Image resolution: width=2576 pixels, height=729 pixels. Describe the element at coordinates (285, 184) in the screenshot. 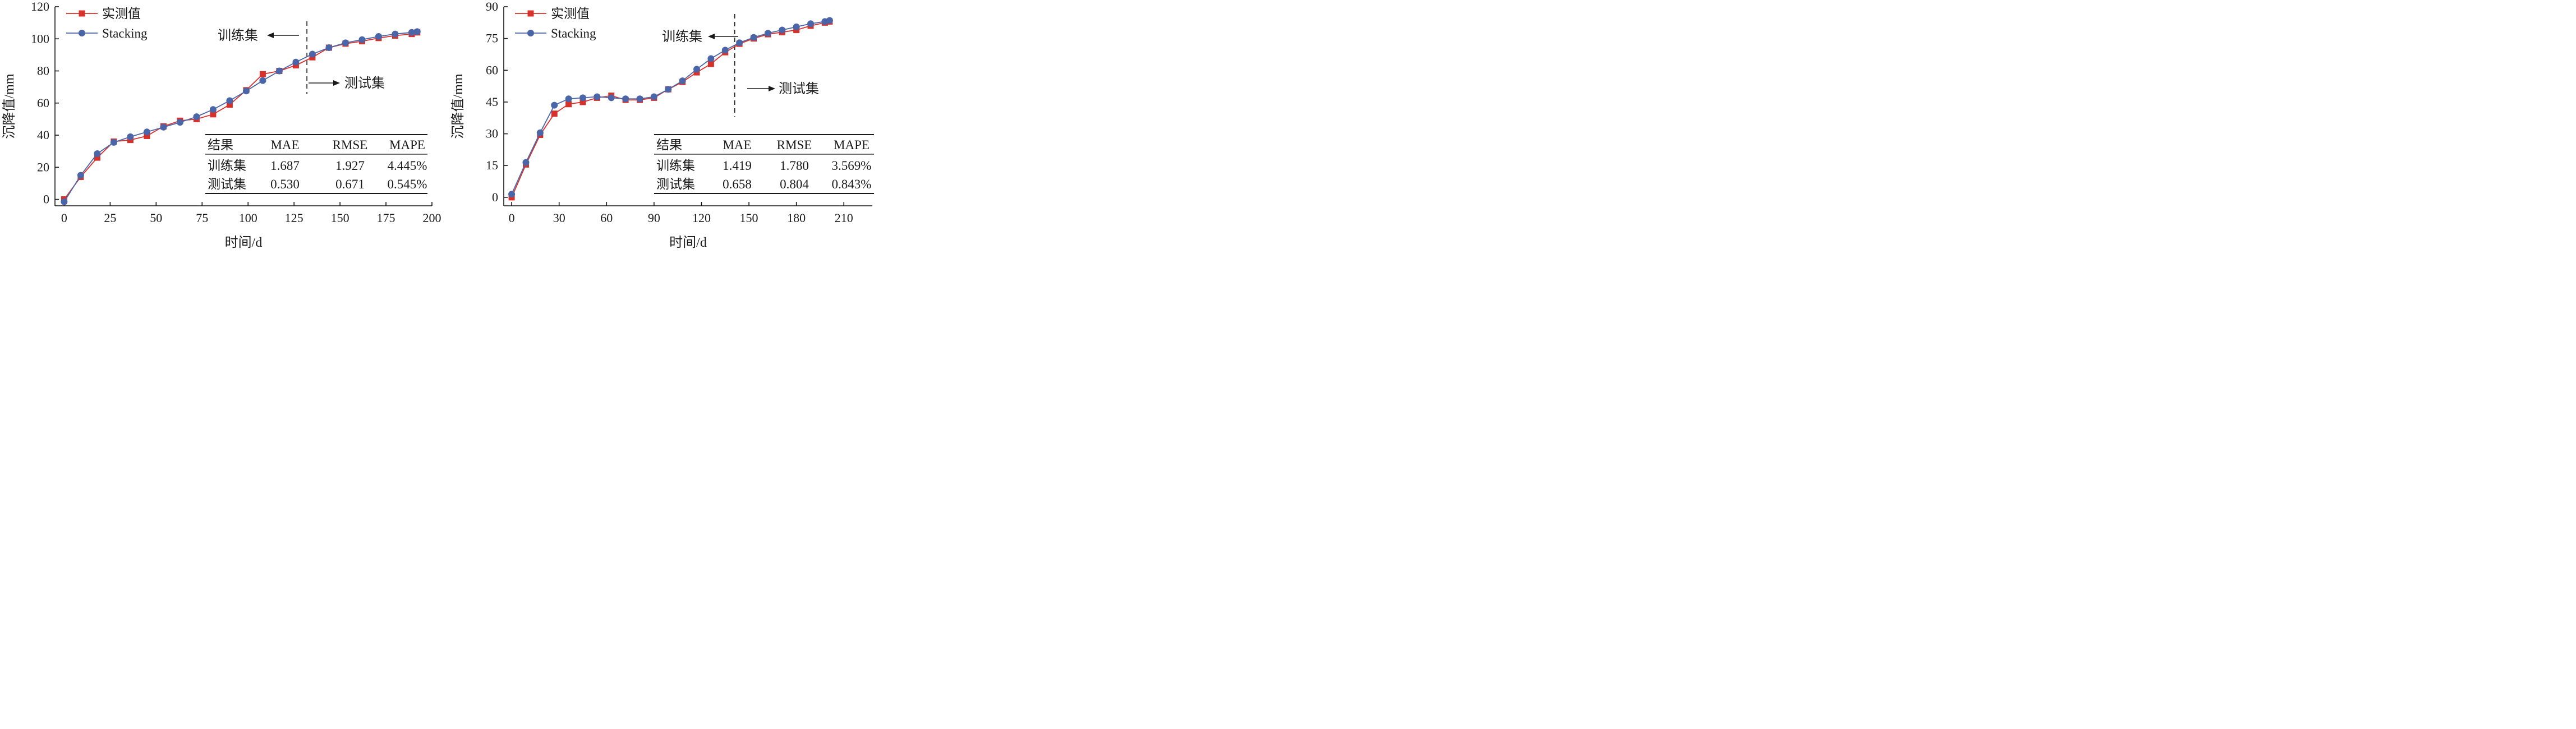

I see `table-cell: 0.530` at that location.